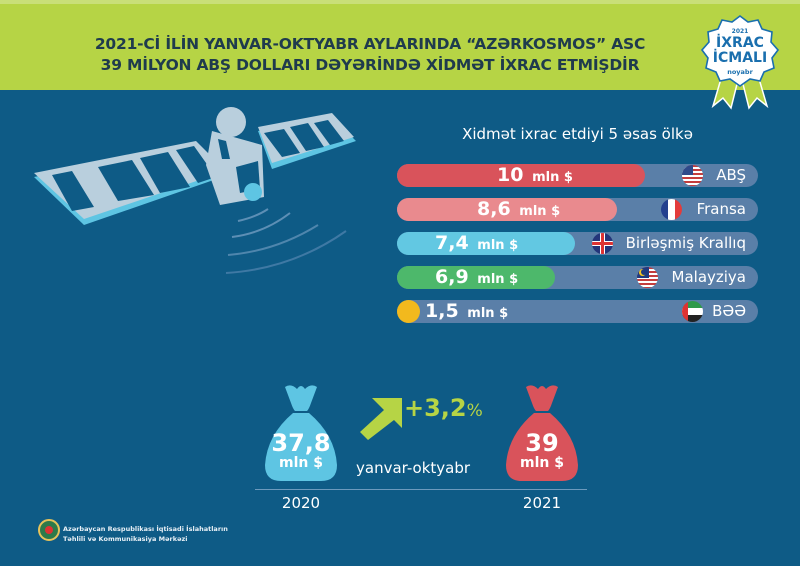  What do you see at coordinates (49, 530) in the screenshot?
I see `state-emblem-icon` at bounding box center [49, 530].